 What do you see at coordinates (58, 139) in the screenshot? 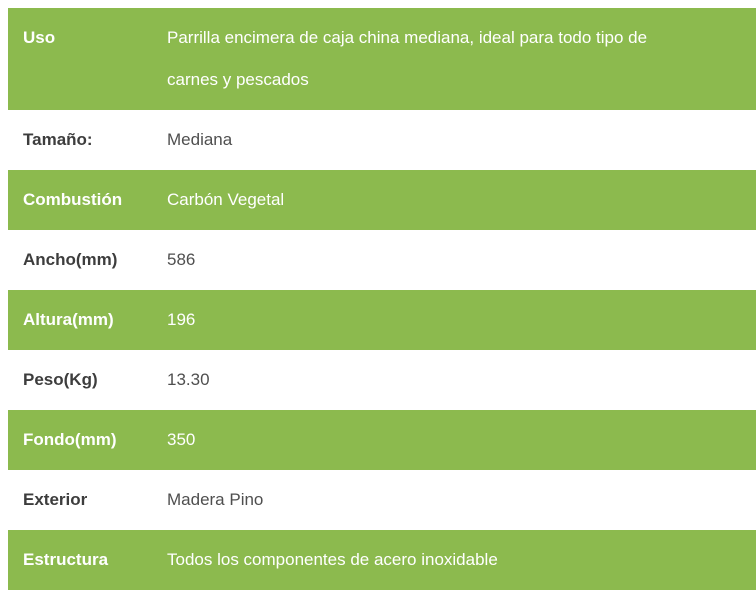
I see `spec-label: Tamaño:` at bounding box center [58, 139].